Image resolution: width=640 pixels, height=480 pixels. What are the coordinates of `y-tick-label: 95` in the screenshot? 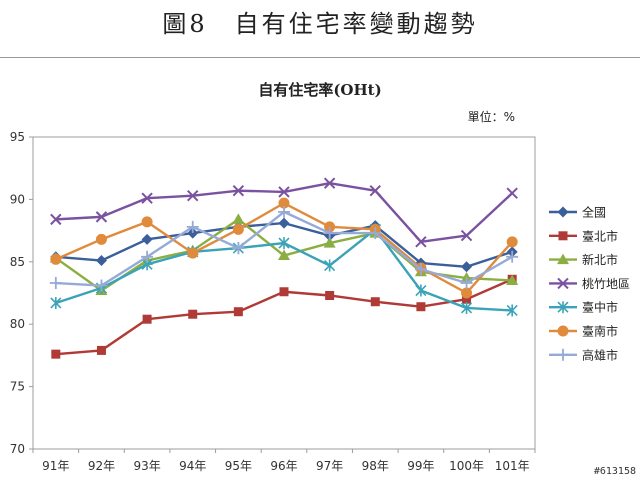 It's located at (17, 137).